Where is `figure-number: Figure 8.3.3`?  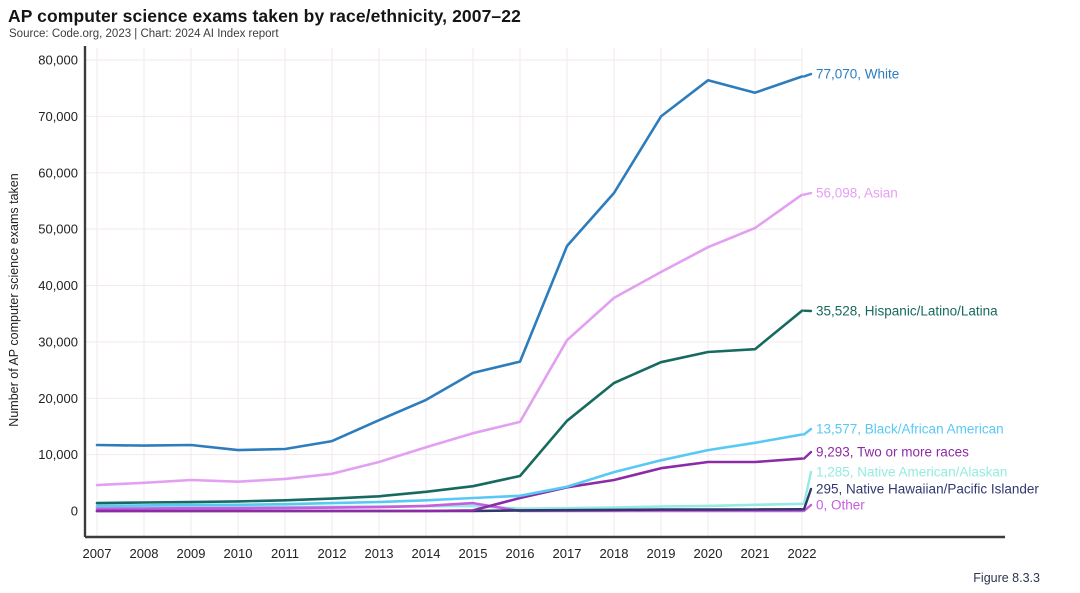 figure-number: Figure 8.3.3 is located at coordinates (1006, 578).